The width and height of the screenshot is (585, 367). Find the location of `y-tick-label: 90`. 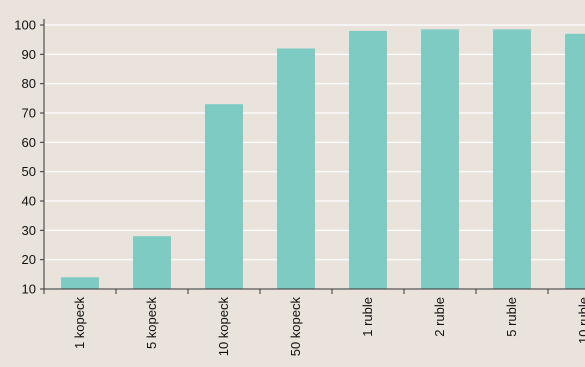

y-tick-label: 90 is located at coordinates (29, 54).